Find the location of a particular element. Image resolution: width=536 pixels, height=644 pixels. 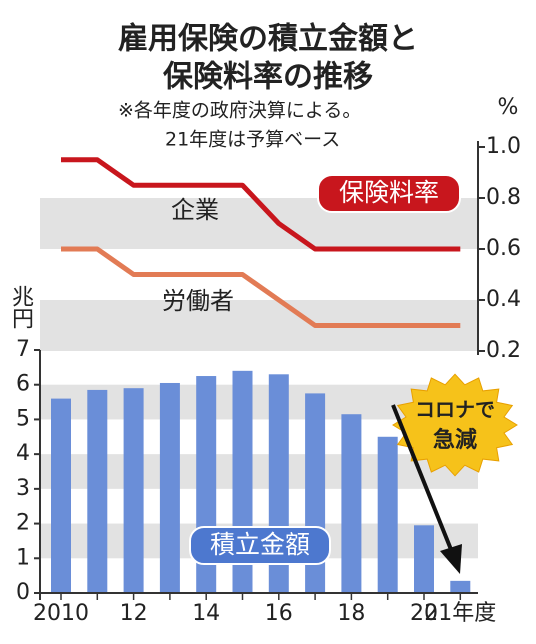

note-line: 21年度は予算ベース is located at coordinates (252, 140).